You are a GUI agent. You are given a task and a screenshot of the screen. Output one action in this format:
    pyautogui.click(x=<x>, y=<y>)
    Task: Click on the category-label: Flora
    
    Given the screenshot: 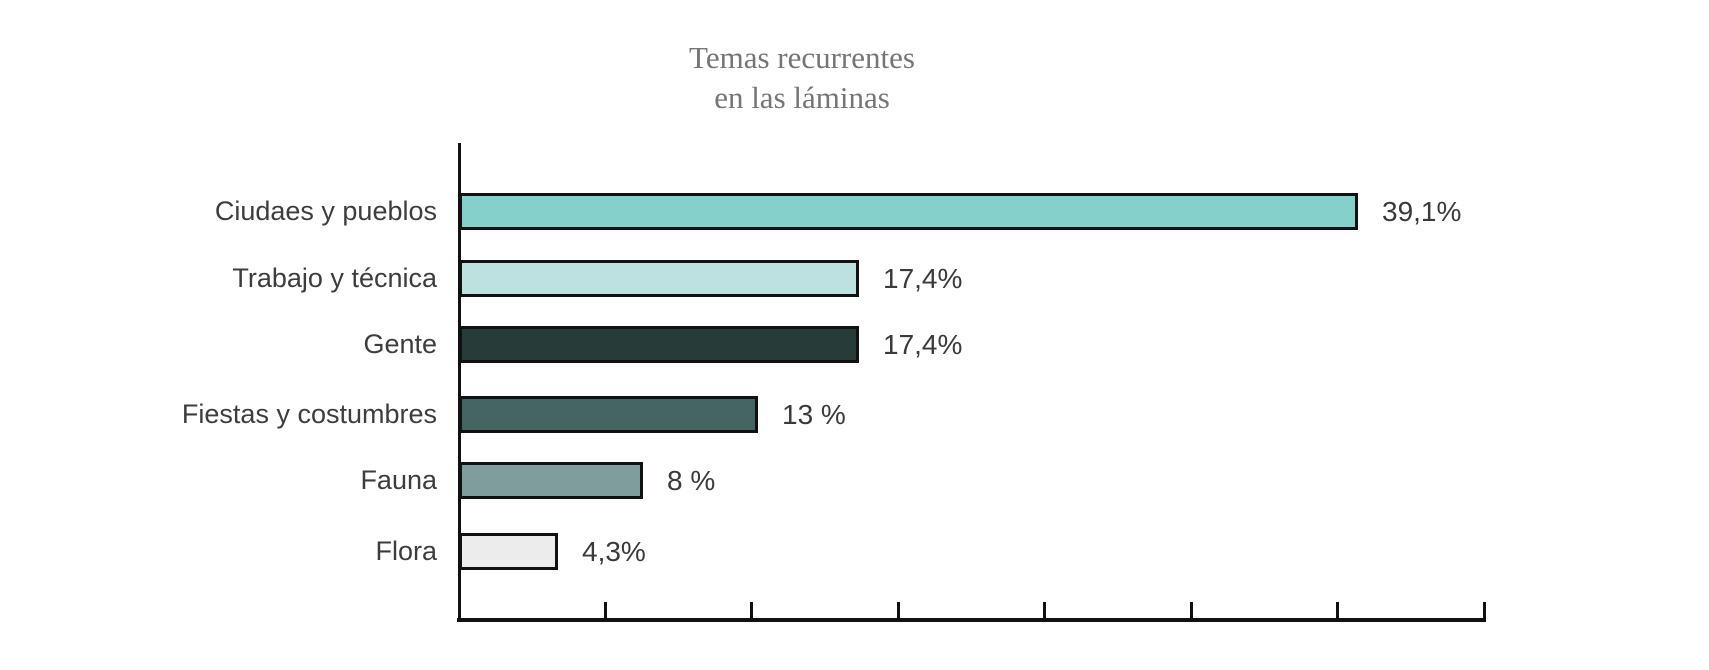 What is the action you would take?
    pyautogui.click(x=406, y=551)
    